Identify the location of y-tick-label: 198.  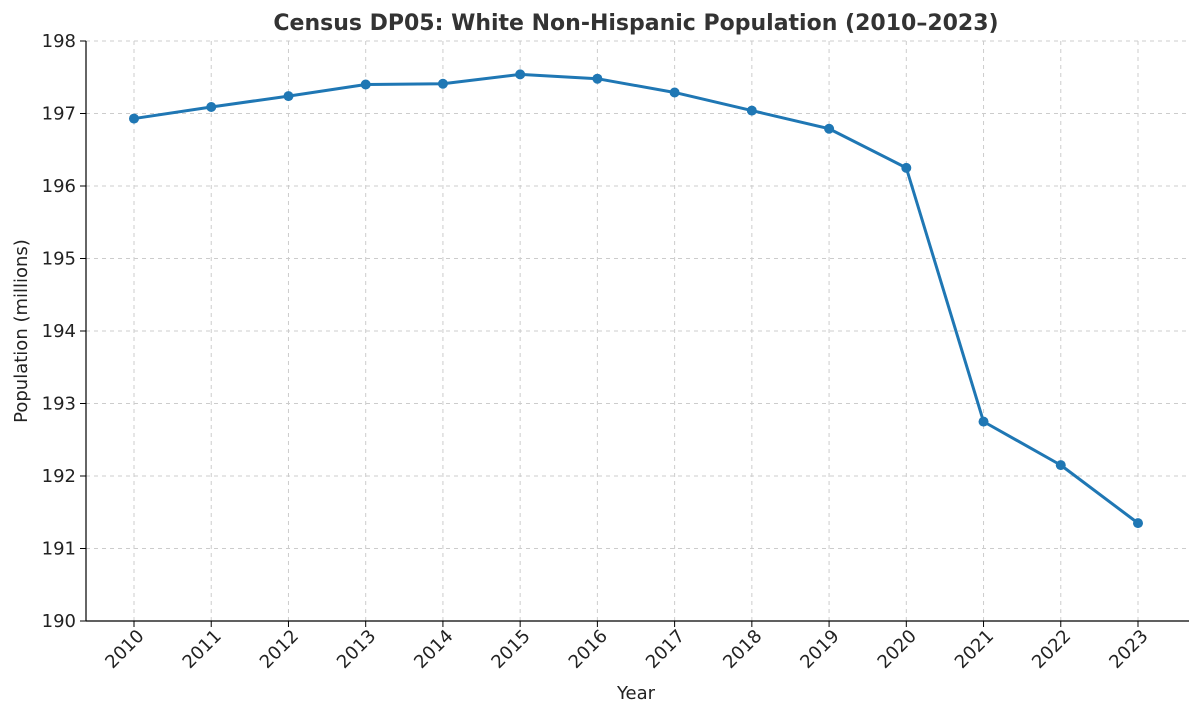
(59, 41).